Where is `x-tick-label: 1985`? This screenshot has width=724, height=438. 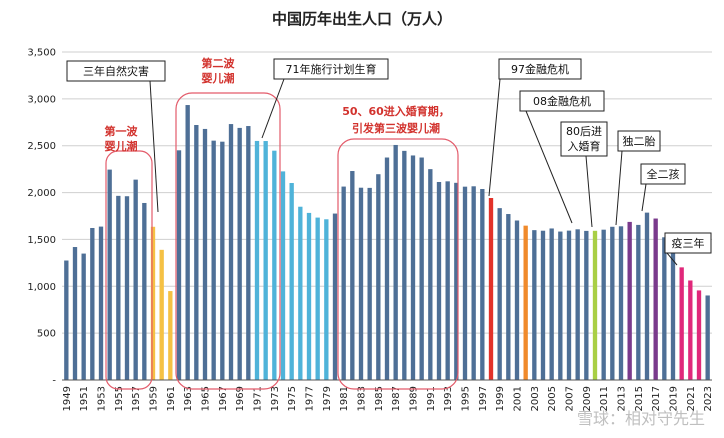 x-tick-label: 1985 is located at coordinates (379, 398).